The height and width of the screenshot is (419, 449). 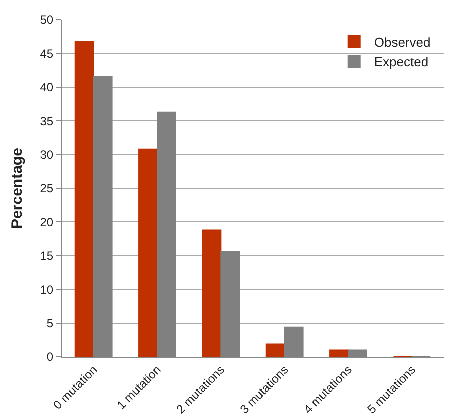 What do you see at coordinates (47, 189) in the screenshot?
I see `y-tick-label: 25` at bounding box center [47, 189].